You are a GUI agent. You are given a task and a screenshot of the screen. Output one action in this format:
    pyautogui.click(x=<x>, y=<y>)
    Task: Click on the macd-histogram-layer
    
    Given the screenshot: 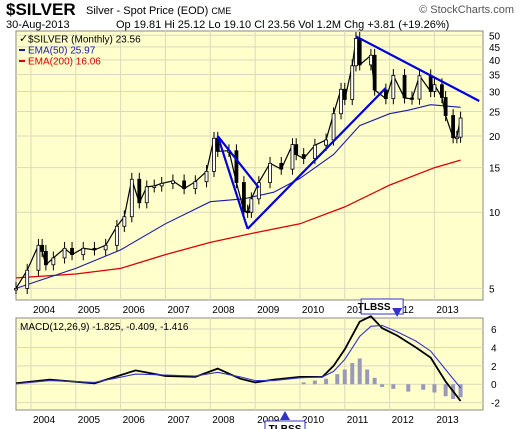 What is the action you would take?
    pyautogui.click(x=382, y=378)
    